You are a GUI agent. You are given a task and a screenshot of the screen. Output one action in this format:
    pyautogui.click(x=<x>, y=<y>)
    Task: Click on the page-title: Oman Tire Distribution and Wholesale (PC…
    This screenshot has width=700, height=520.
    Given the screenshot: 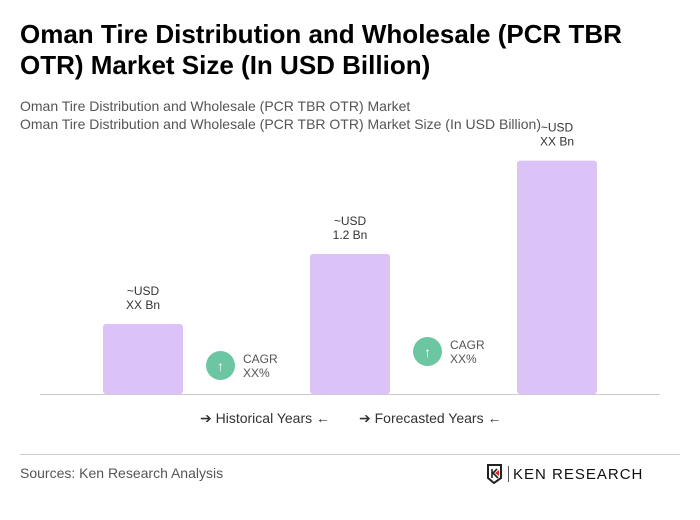 What is the action you would take?
    pyautogui.click(x=321, y=49)
    